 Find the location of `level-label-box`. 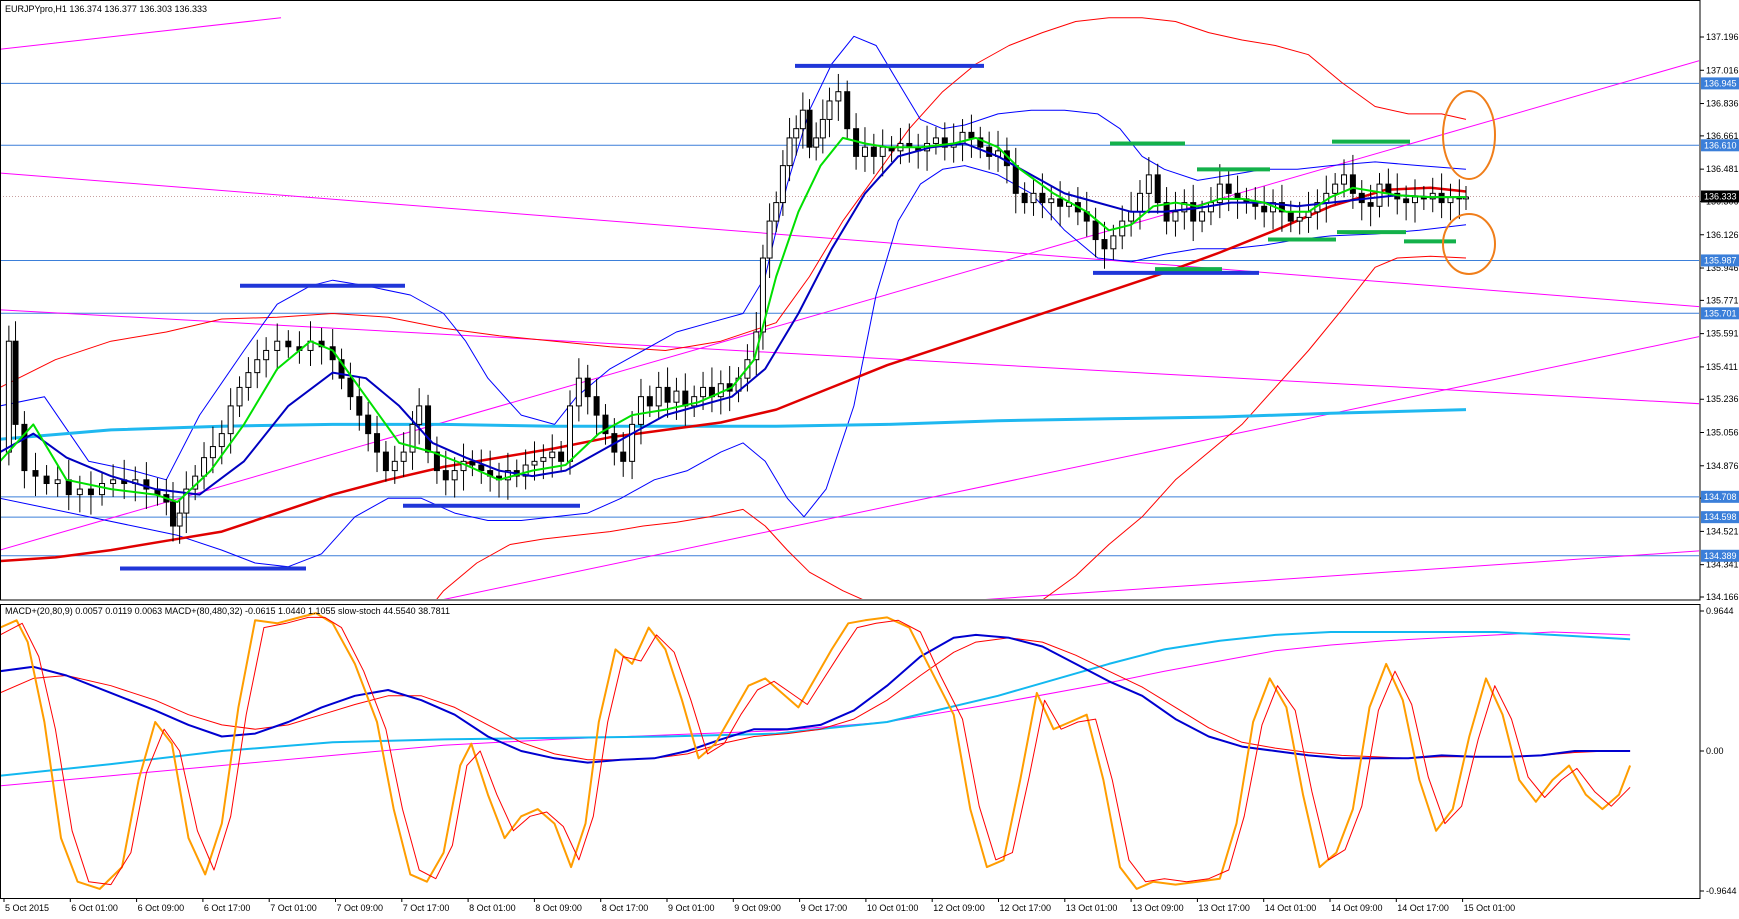

level-label-box is located at coordinates (1720, 555).